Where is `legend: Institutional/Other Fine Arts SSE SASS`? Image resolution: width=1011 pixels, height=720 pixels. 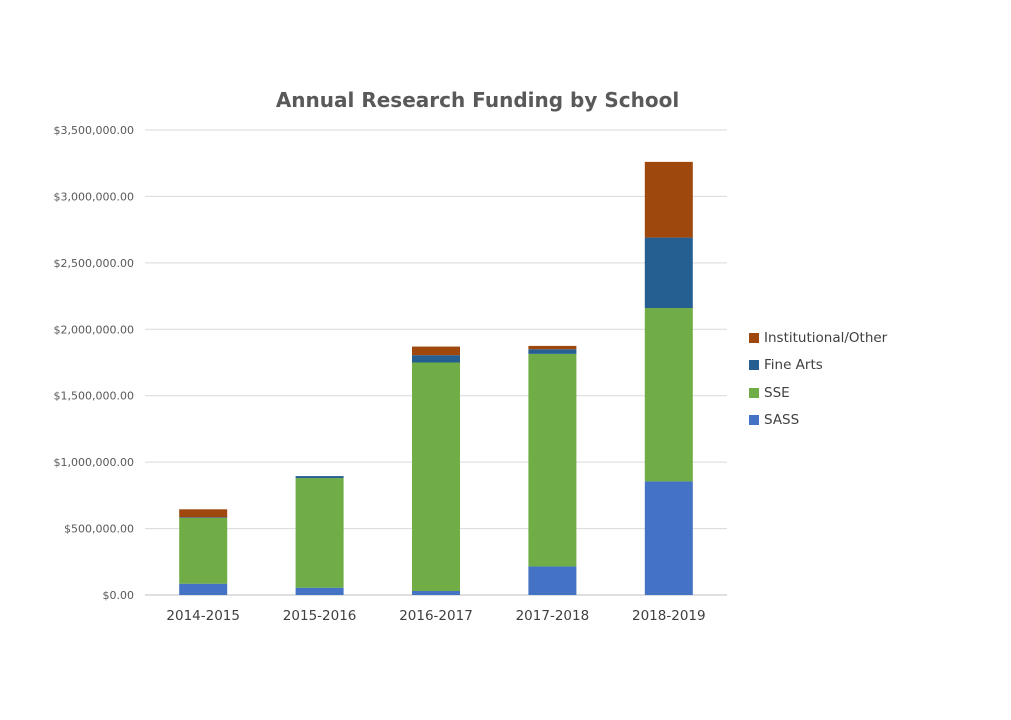 legend: Institutional/Other Fine Arts SSE SASS is located at coordinates (818, 379).